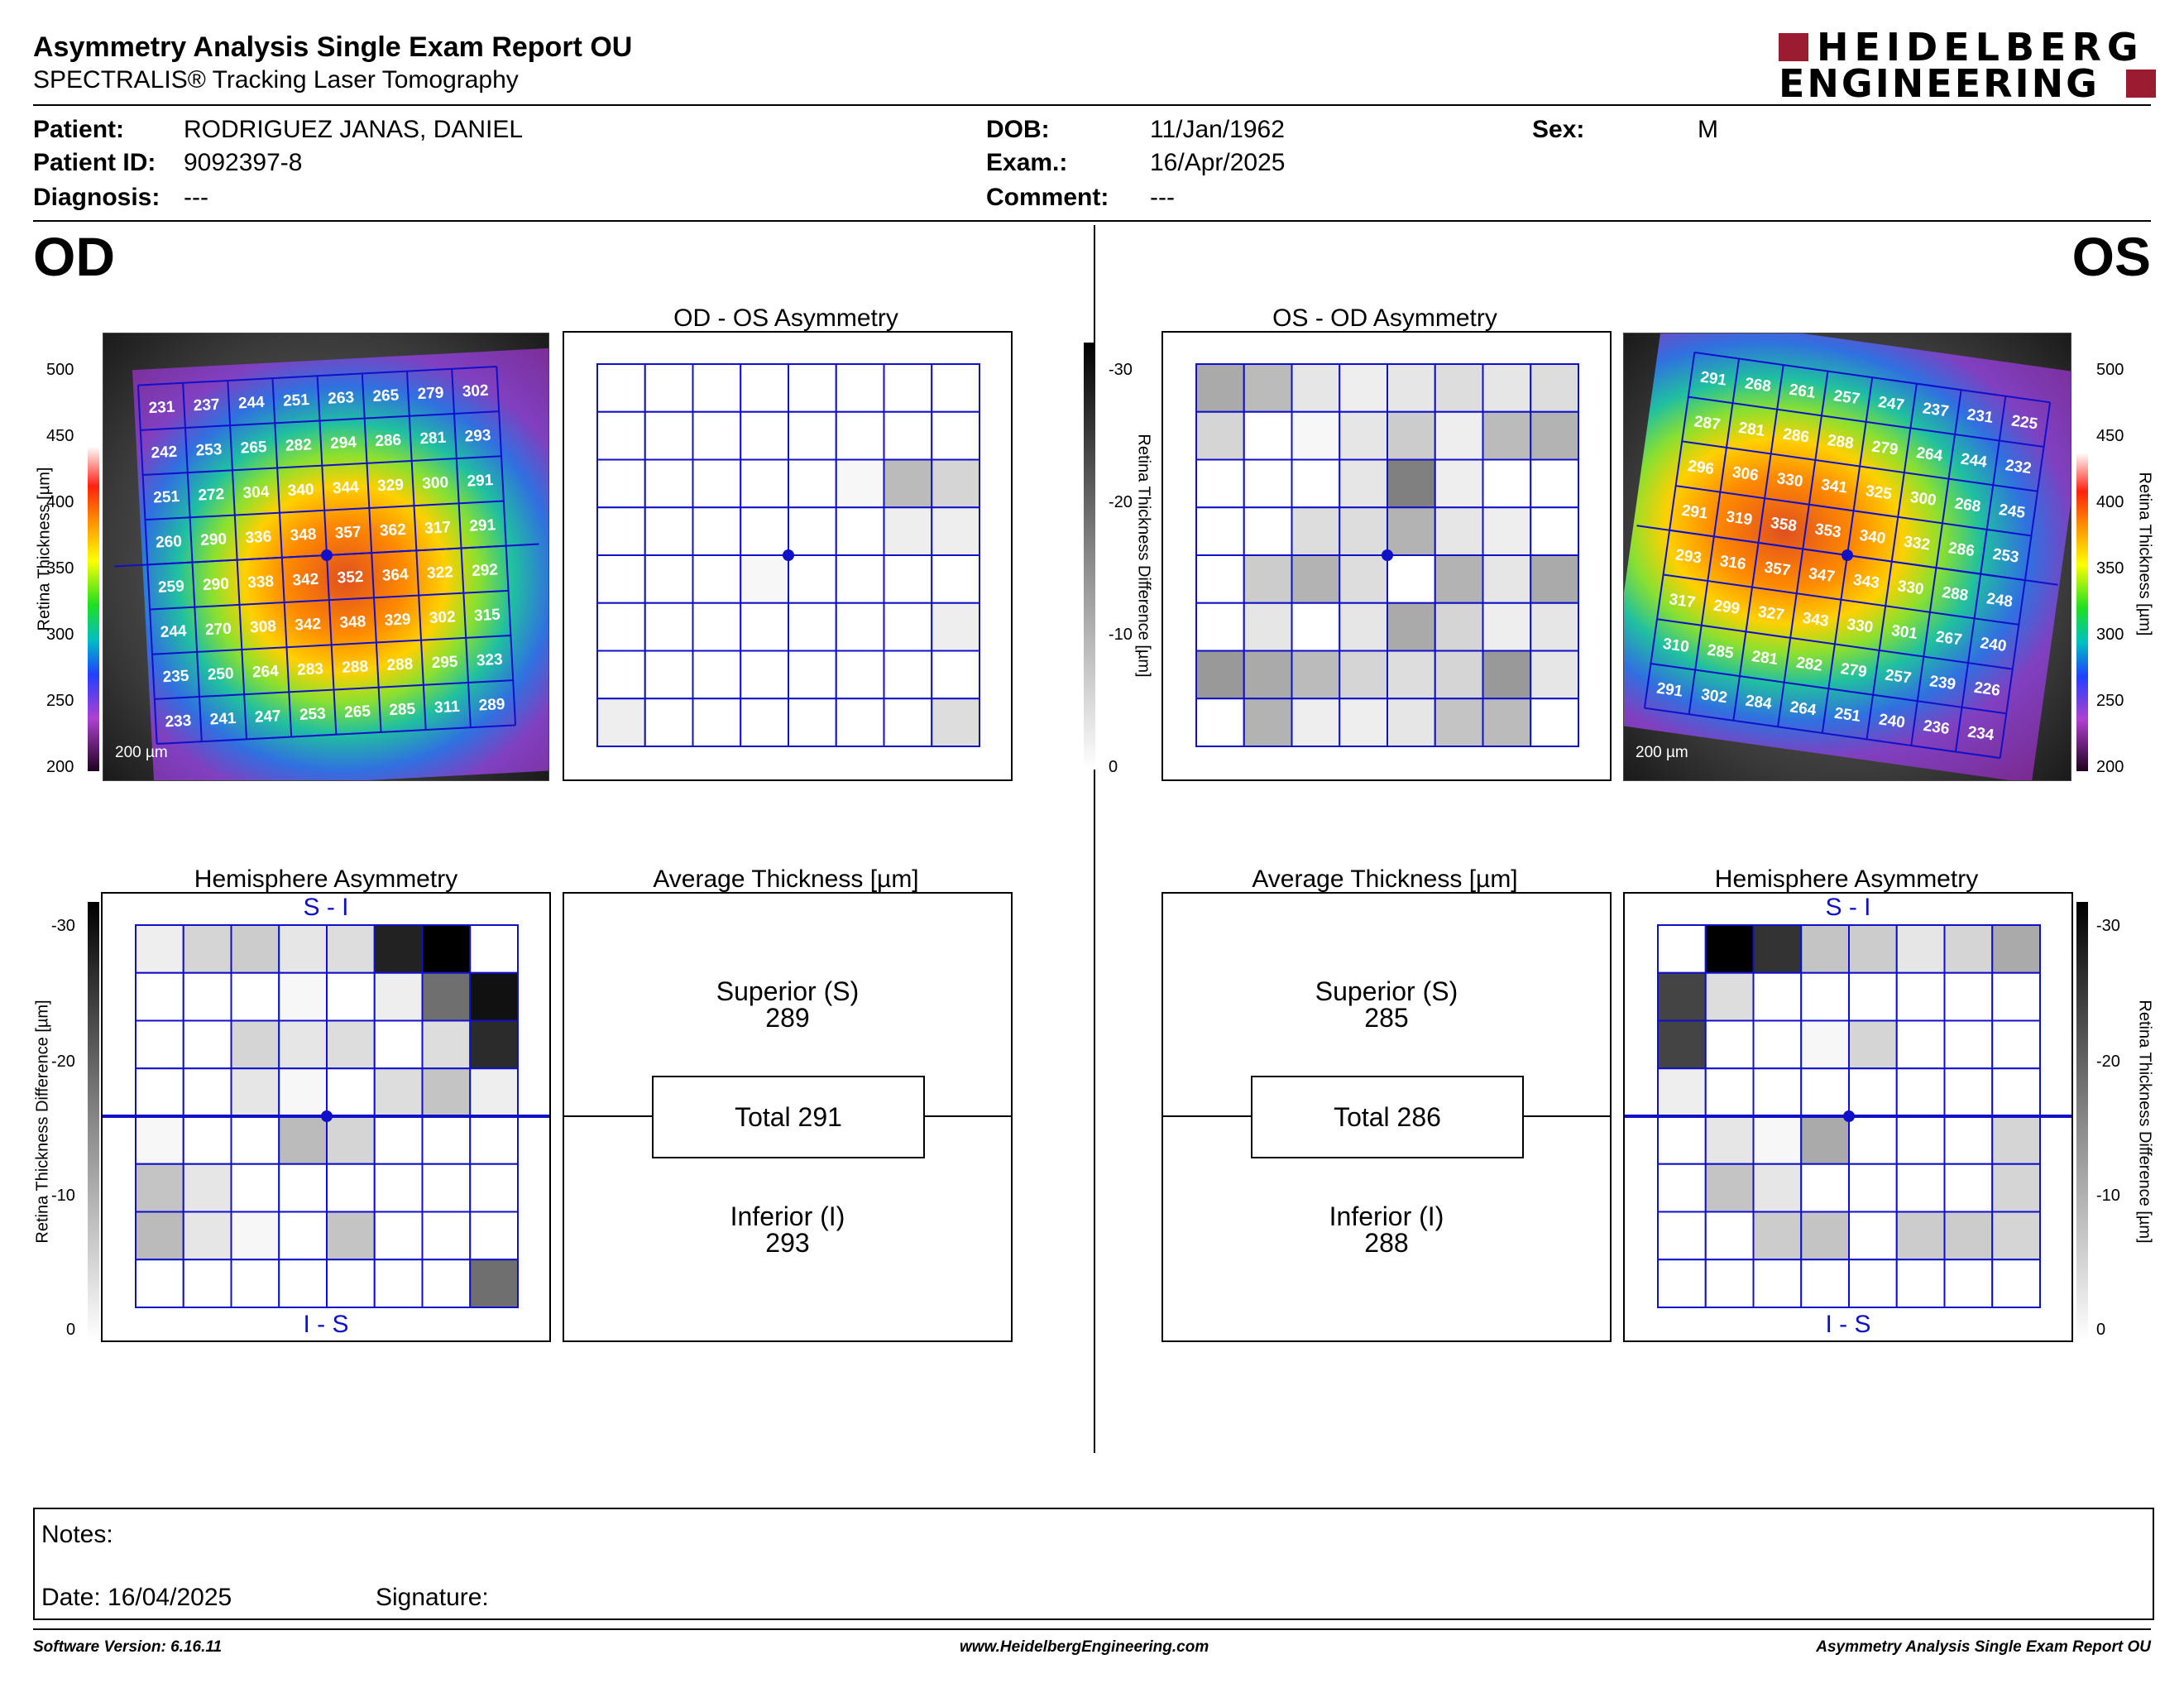 The width and height of the screenshot is (2184, 1688). I want to click on os-thickness-value: 281, so click(1765, 658).